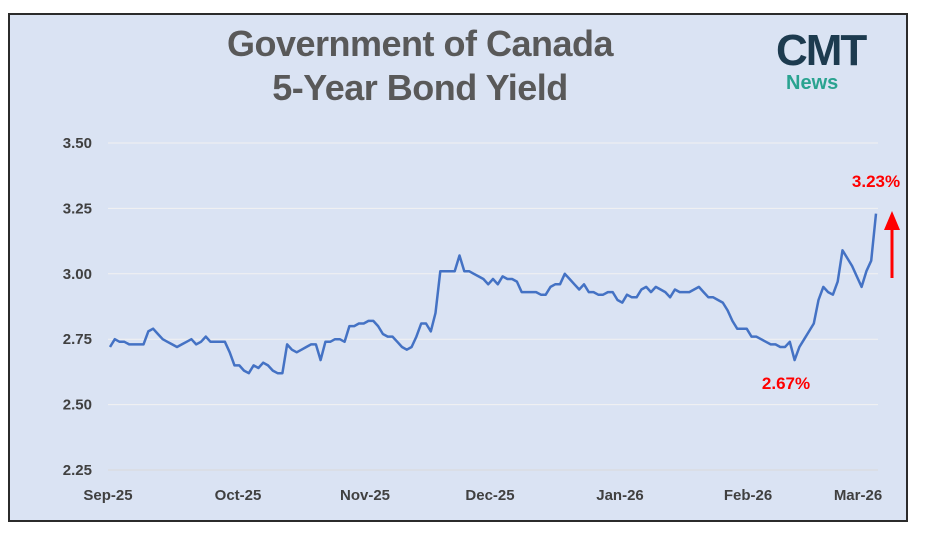  What do you see at coordinates (812, 83) in the screenshot?
I see `logo-sub-text: News` at bounding box center [812, 83].